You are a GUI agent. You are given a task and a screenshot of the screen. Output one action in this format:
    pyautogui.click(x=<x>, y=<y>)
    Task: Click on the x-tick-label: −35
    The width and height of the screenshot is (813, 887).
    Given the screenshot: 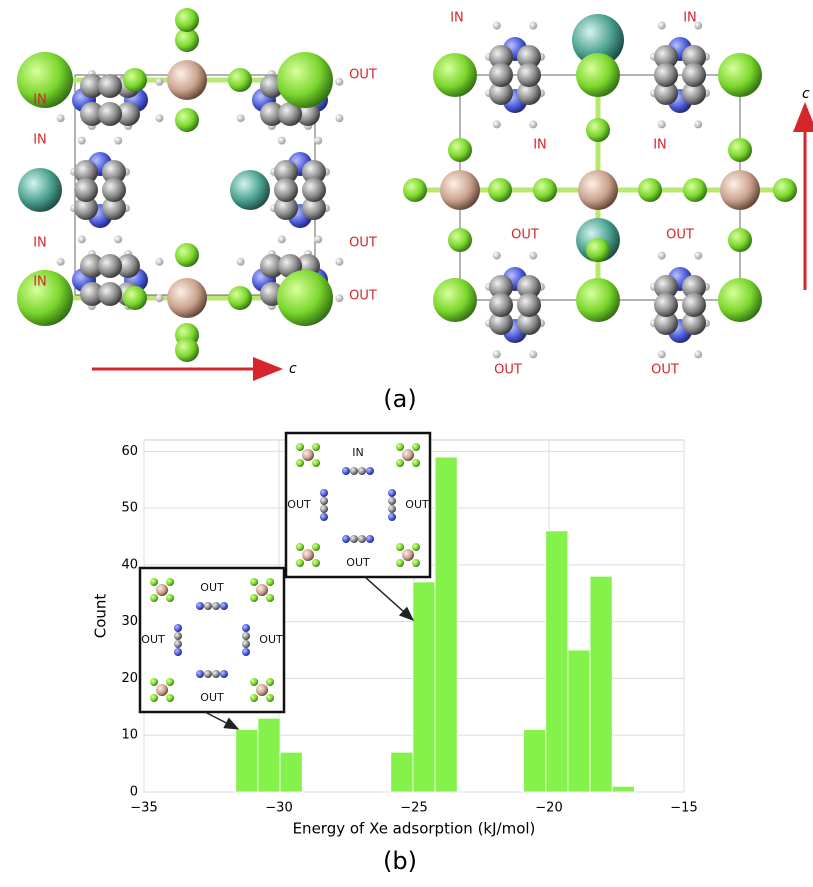 What is the action you would take?
    pyautogui.click(x=143, y=808)
    